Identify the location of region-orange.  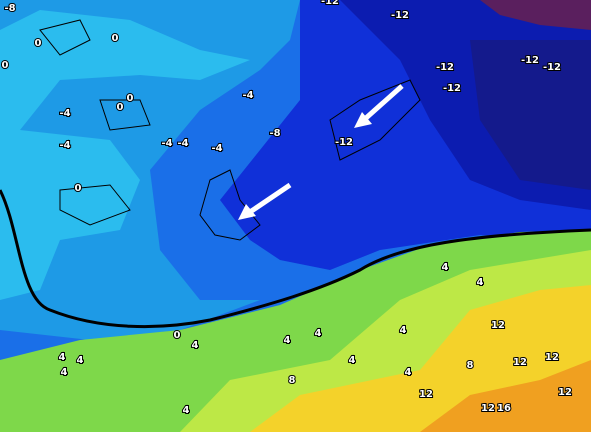
(505, 396).